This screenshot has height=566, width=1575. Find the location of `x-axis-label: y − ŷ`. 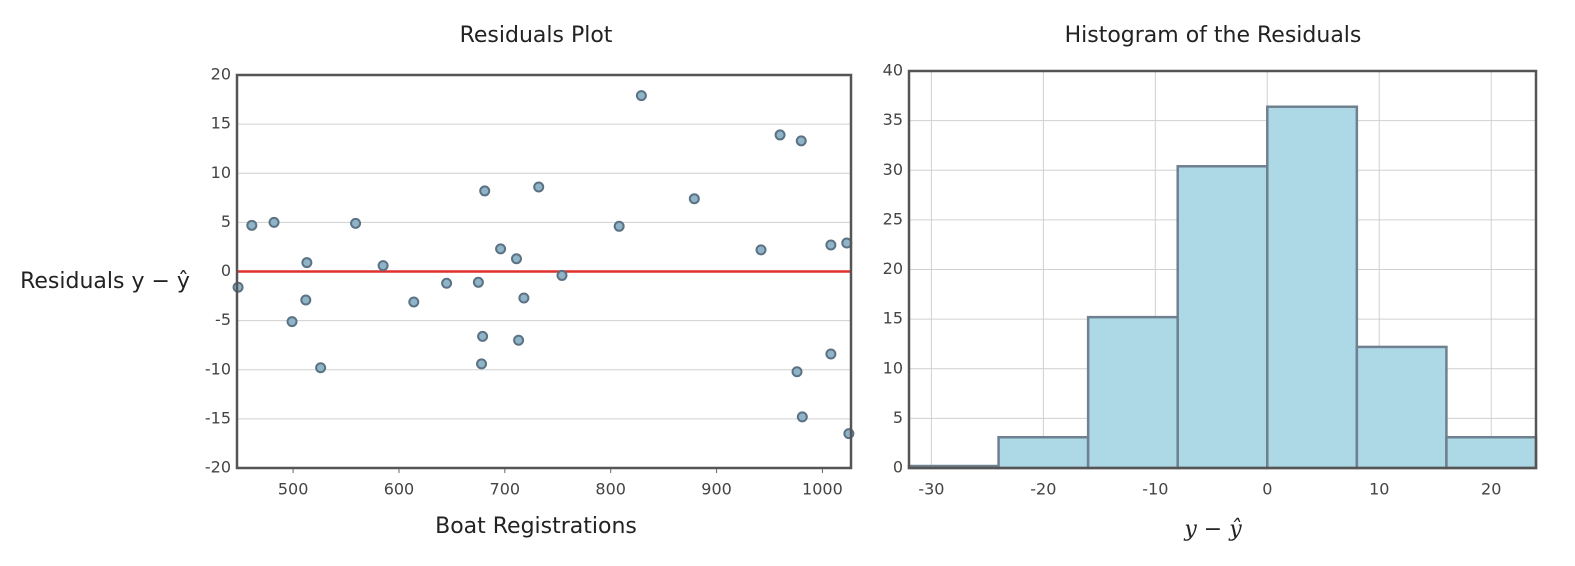

x-axis-label: y − ŷ is located at coordinates (1212, 529).